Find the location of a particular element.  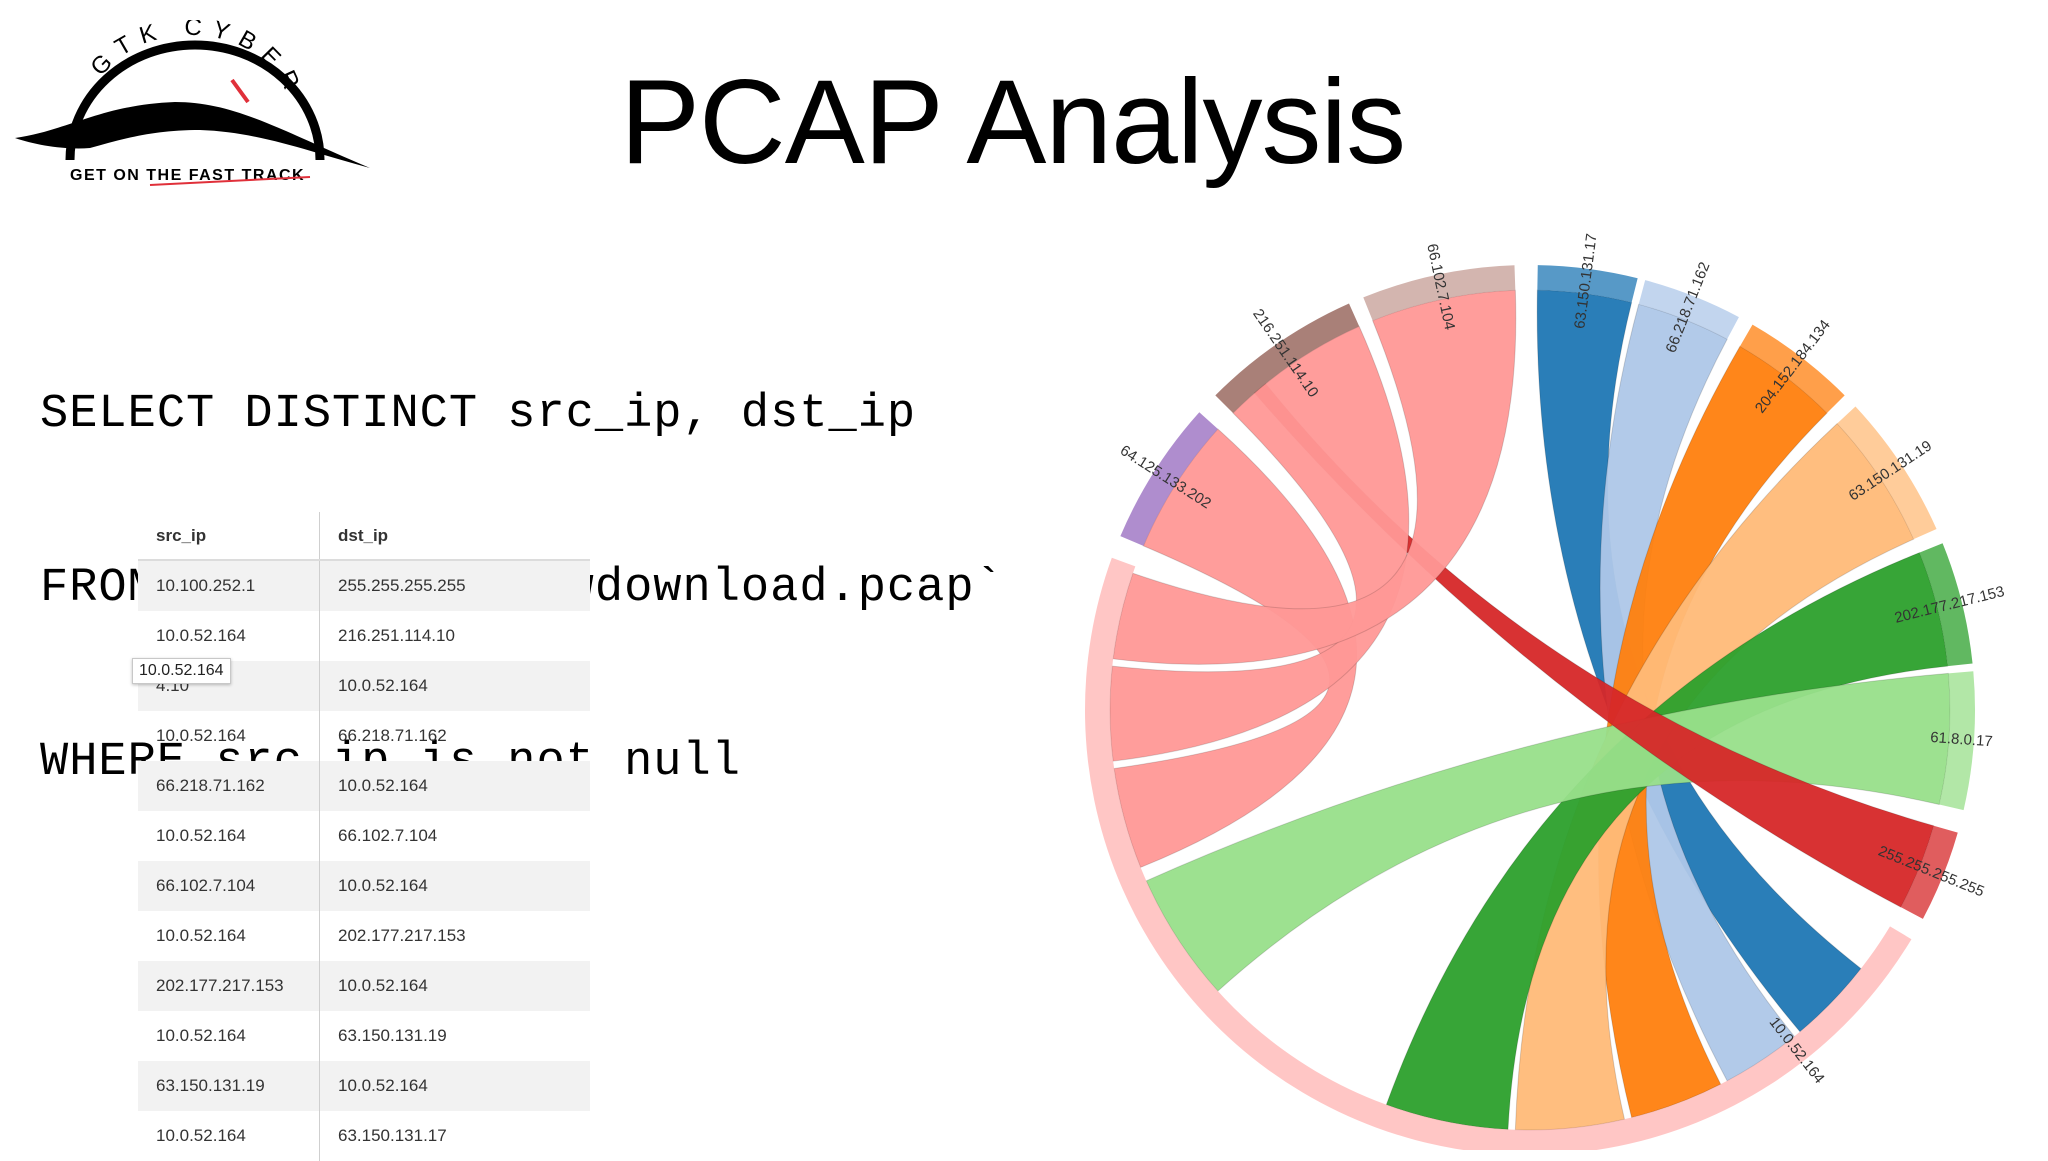

chord-group-label: 61.8.0.17 is located at coordinates (1962, 739).